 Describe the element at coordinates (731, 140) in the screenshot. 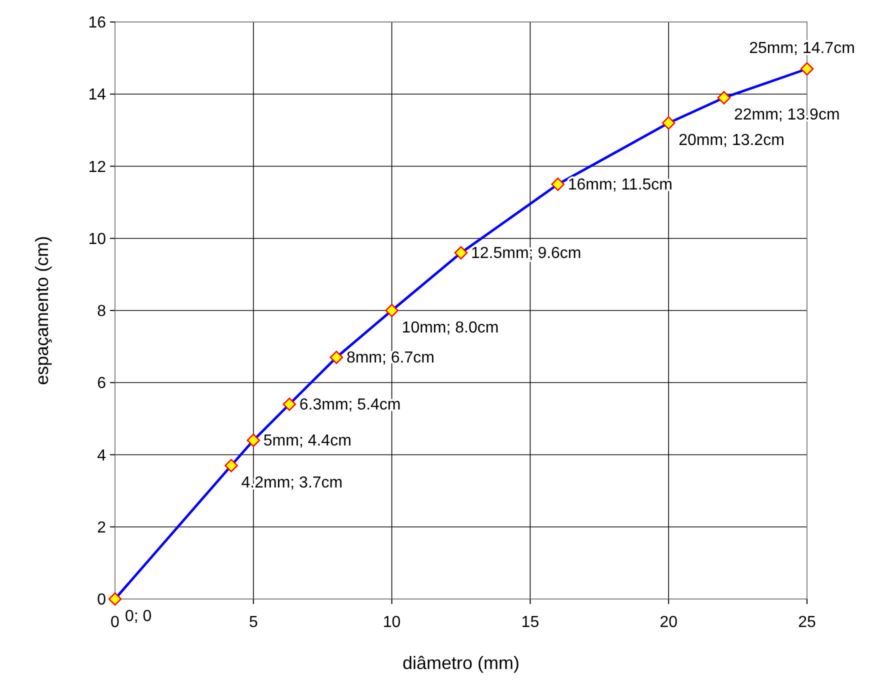

I see `annotation: 20mm; 13.2cm` at that location.